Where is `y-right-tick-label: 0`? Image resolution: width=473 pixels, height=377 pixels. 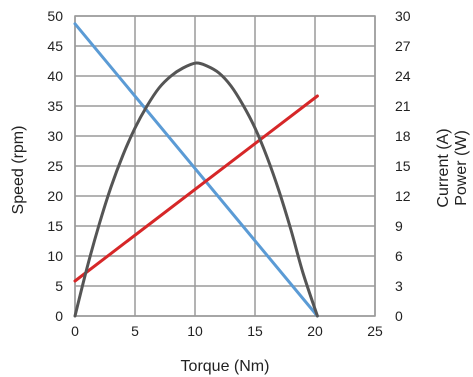
y-right-tick-label: 0 is located at coordinates (399, 316).